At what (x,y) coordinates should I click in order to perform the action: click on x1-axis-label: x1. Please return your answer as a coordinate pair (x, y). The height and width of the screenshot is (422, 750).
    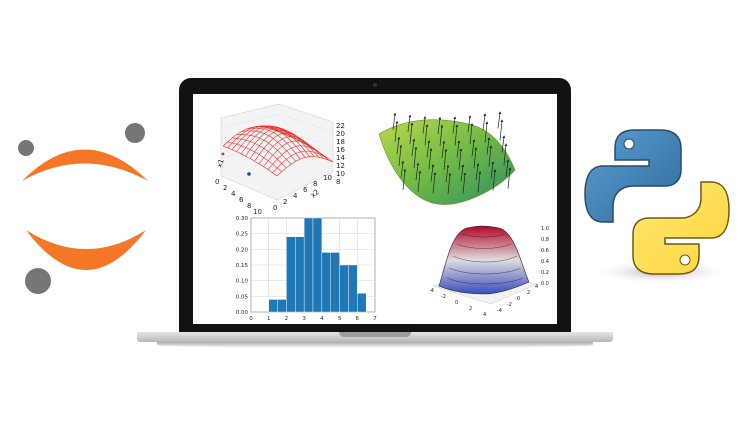
    Looking at the image, I should click on (220, 163).